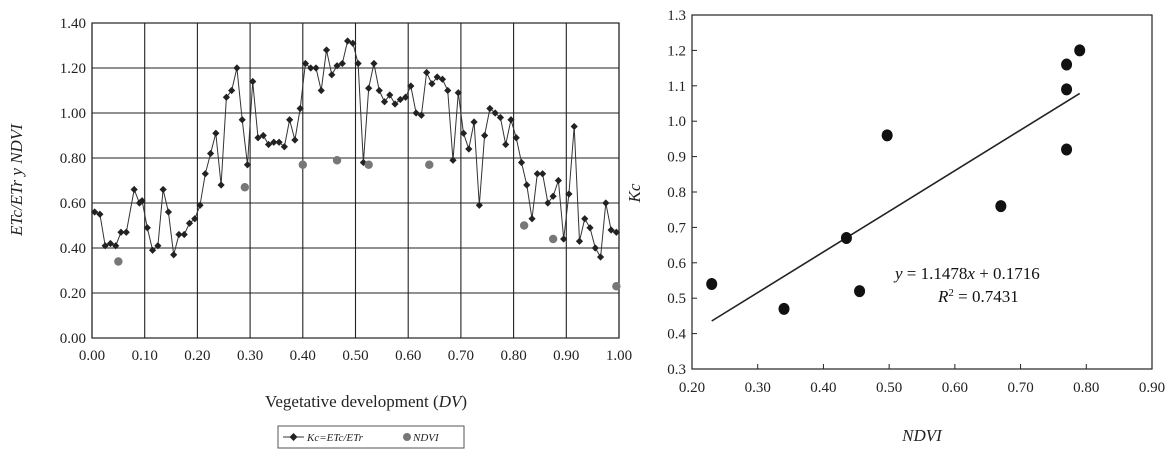  What do you see at coordinates (367, 223) in the screenshot?
I see `ndvi-series-markers` at bounding box center [367, 223].